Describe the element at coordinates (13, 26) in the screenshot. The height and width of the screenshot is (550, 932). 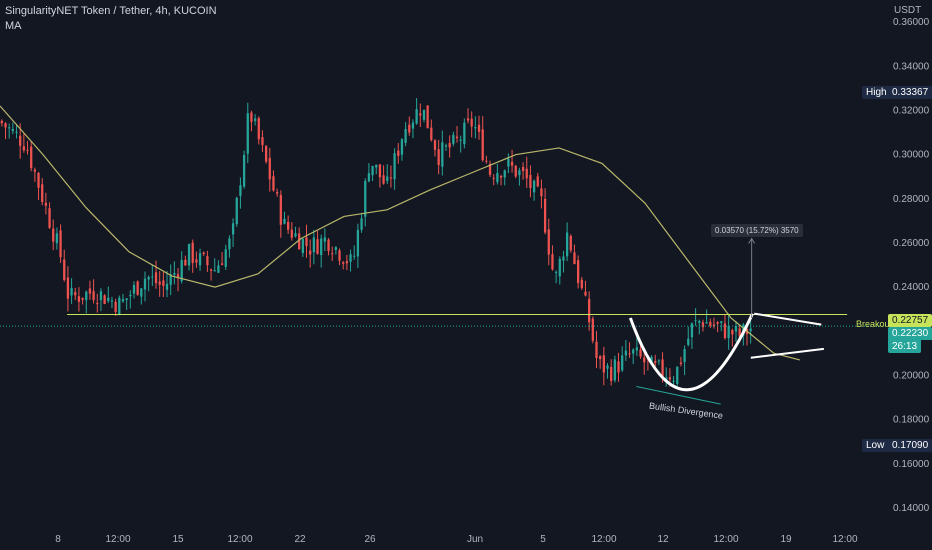
I see `indicator-label: MA` at that location.